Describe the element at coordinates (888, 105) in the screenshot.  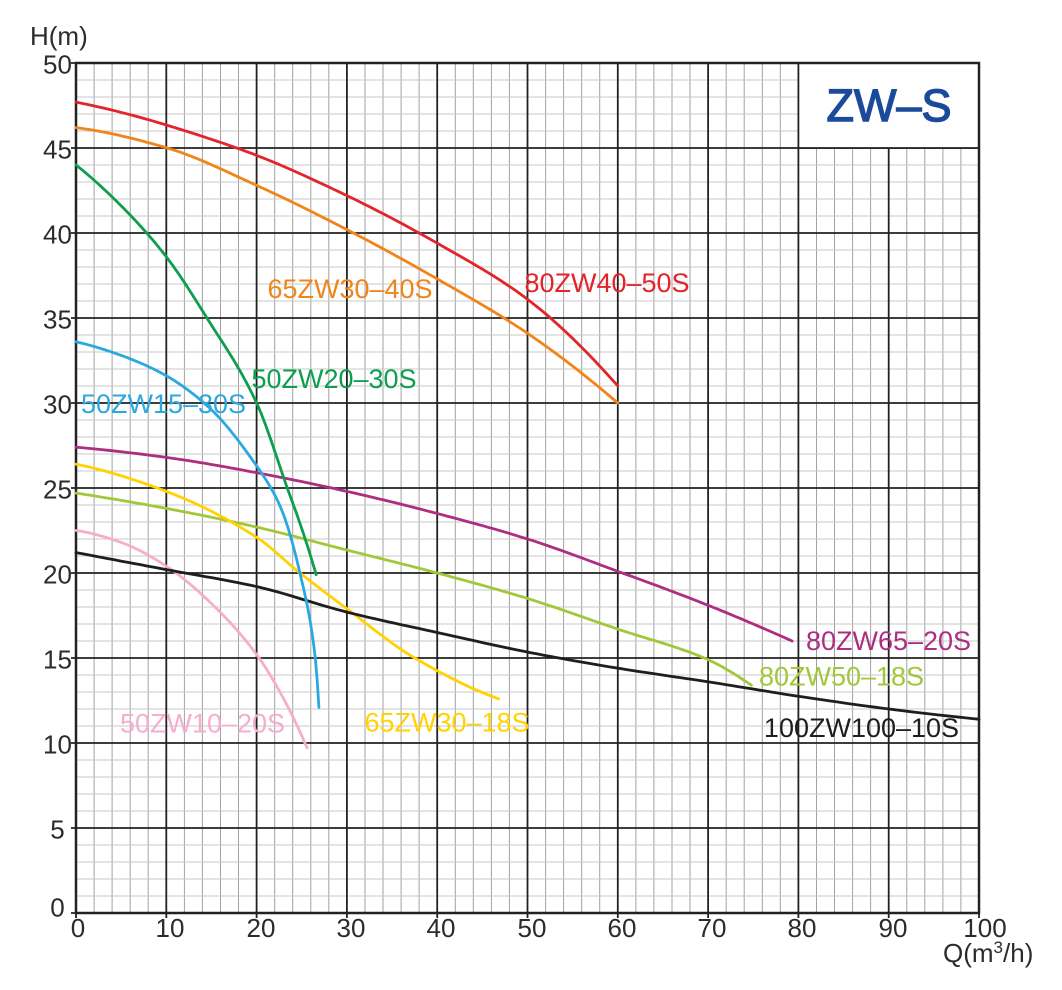
I see `svg-text: ZW–S` at that location.